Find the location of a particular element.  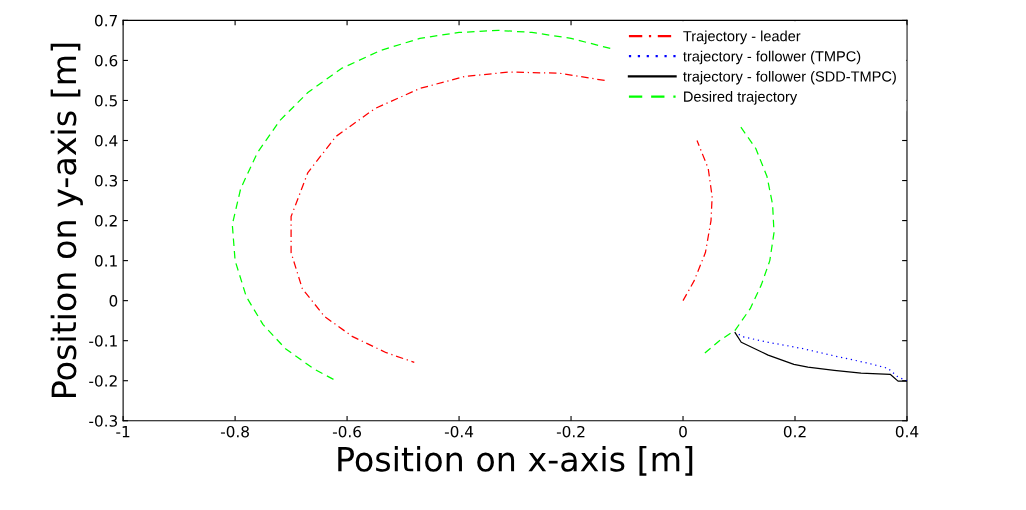

x-tick-label: 0.4 is located at coordinates (907, 431).